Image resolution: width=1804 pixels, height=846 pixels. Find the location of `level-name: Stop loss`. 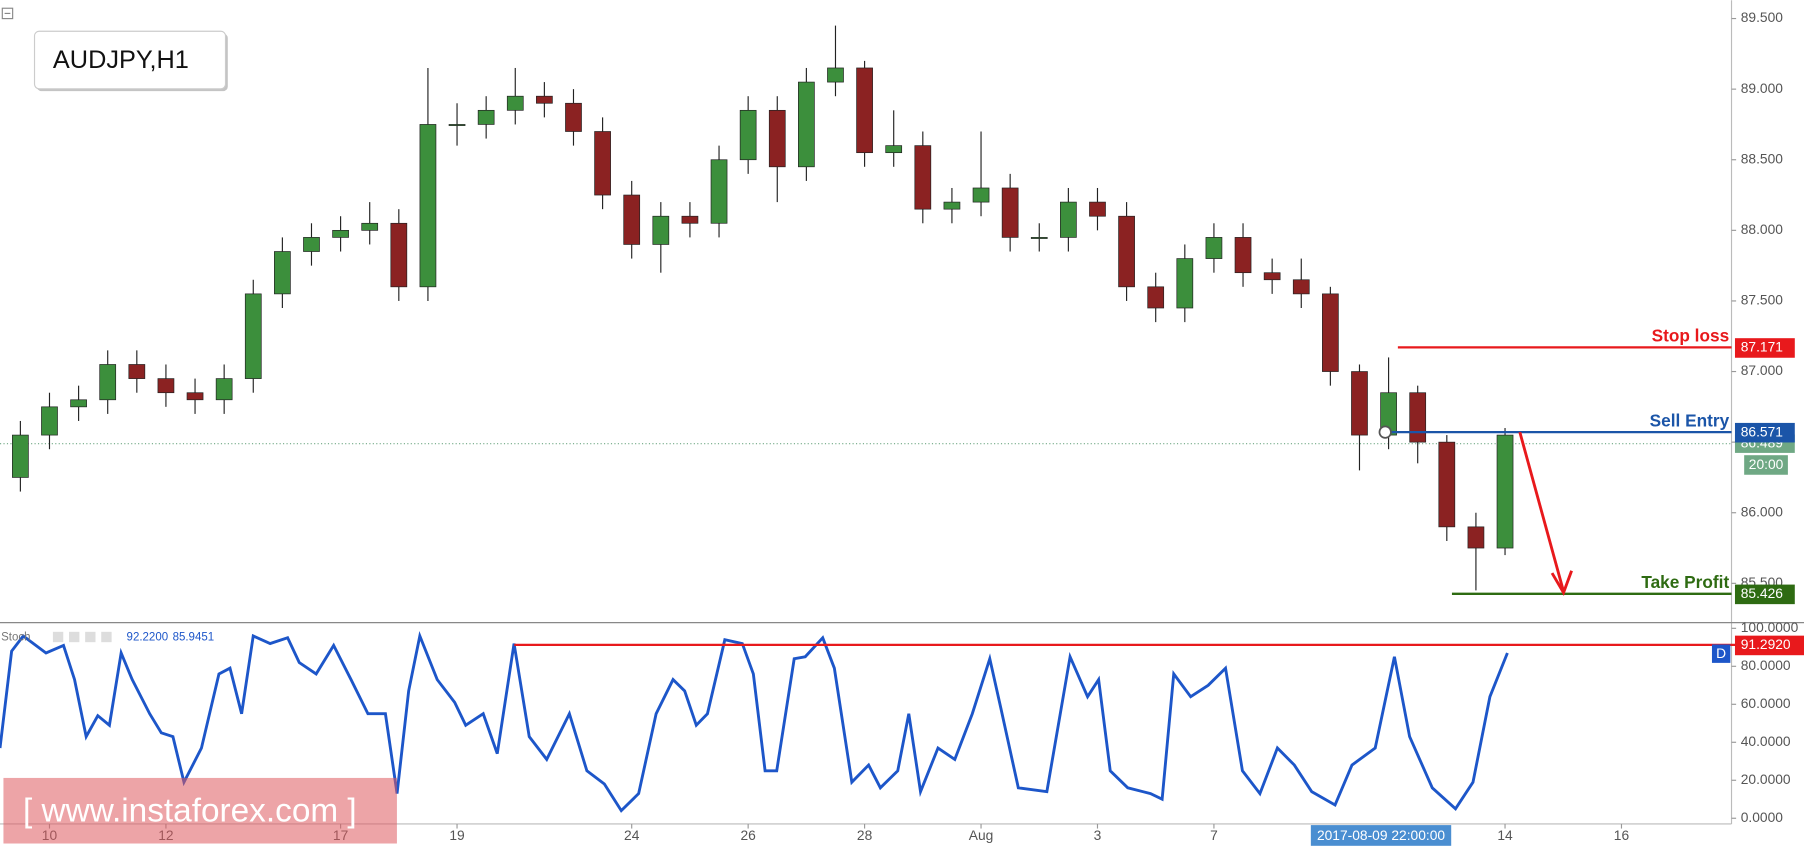

level-name: Stop loss is located at coordinates (1691, 336).